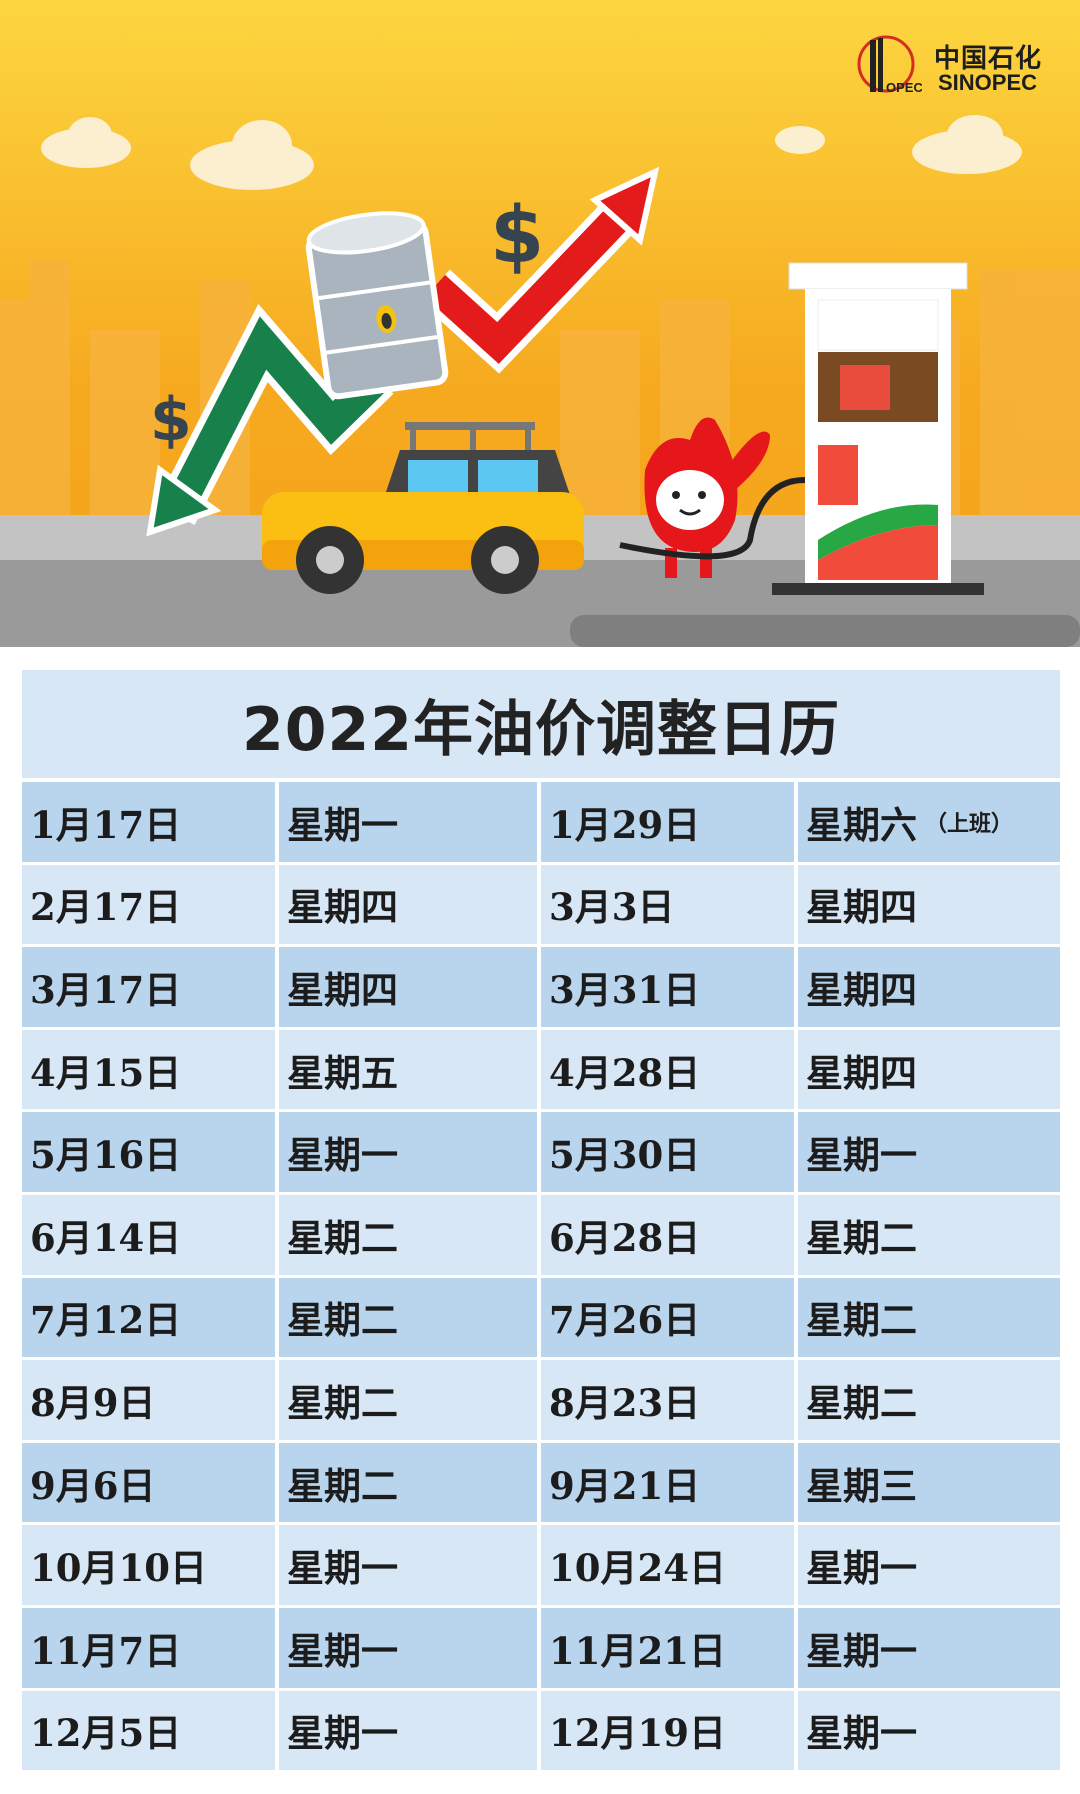 This screenshot has height=1794, width=1080. Describe the element at coordinates (890, 65) in the screenshot. I see `sinopec-emblem-icon: OPEC` at that location.